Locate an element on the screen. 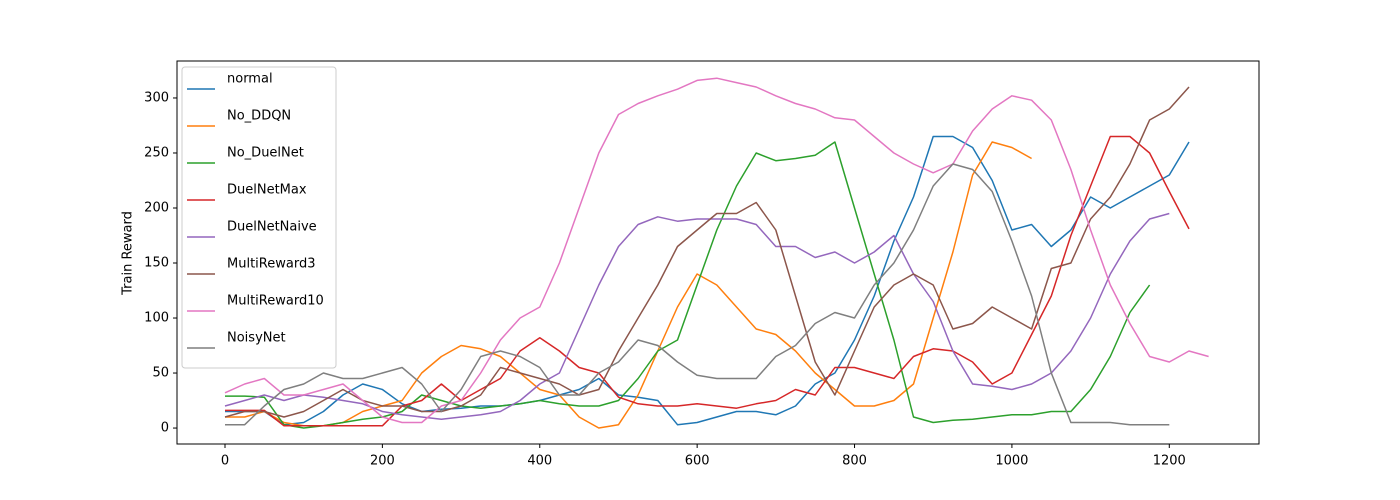 Image resolution: width=1400 pixels, height=500 pixels. y-tick-label: 250 is located at coordinates (156, 152).